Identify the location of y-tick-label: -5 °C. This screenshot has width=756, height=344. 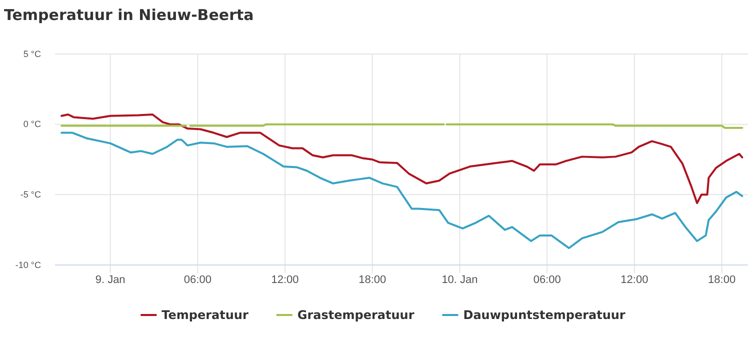
(31, 195).